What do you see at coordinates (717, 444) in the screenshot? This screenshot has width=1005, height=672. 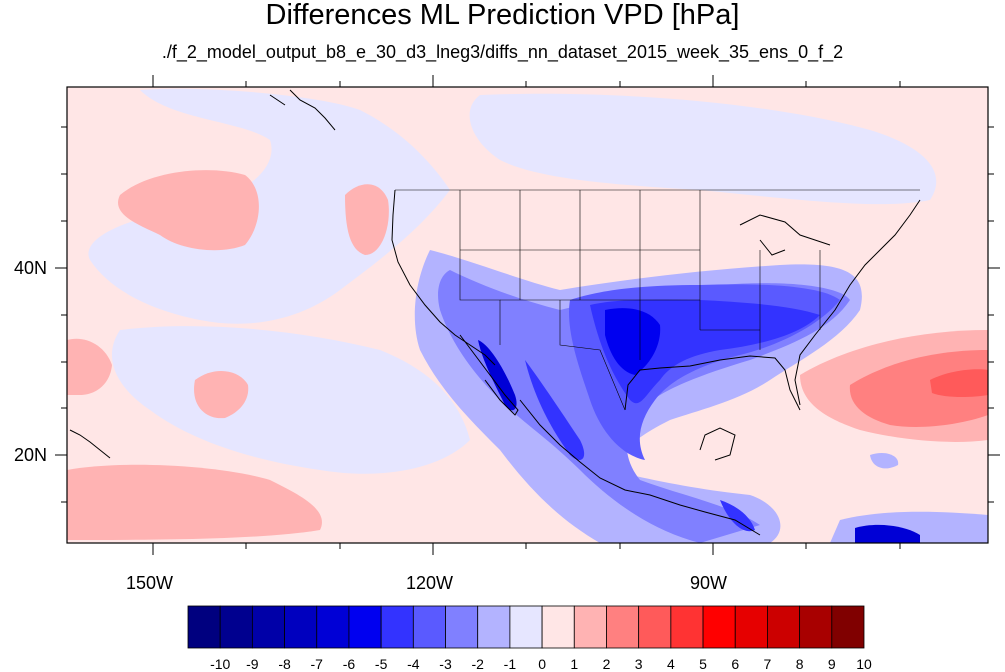 I see `yucatan` at bounding box center [717, 444].